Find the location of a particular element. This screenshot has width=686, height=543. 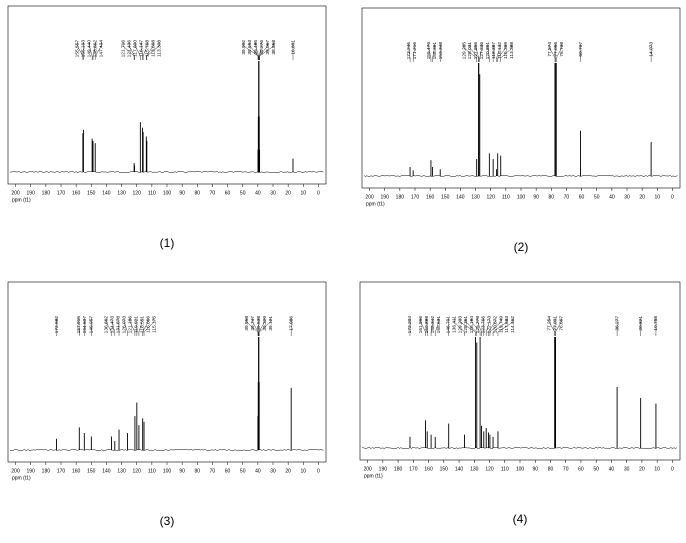

peak-label: 77.574 is located at coordinates (550, 49).